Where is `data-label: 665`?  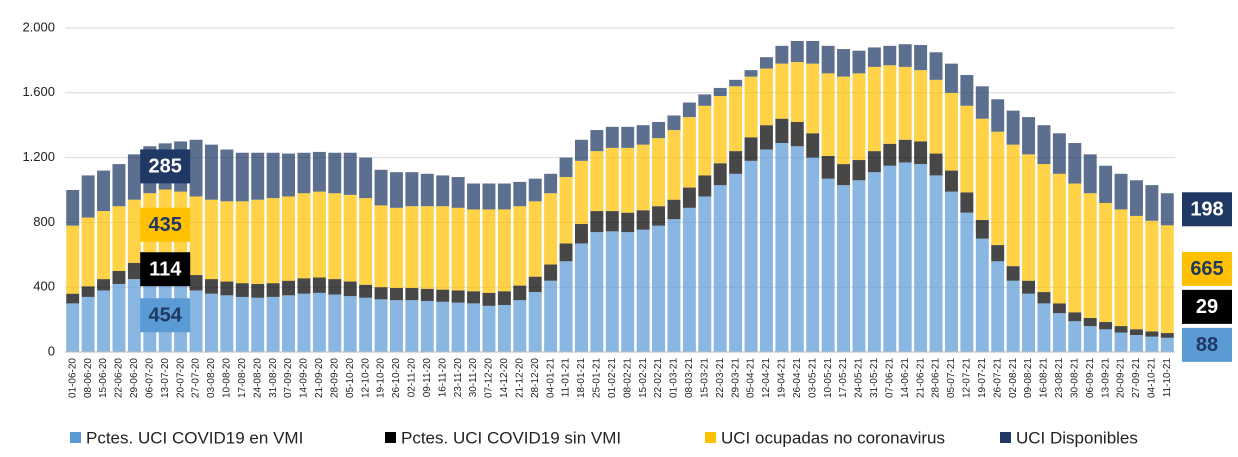 data-label: 665 is located at coordinates (1206, 269).